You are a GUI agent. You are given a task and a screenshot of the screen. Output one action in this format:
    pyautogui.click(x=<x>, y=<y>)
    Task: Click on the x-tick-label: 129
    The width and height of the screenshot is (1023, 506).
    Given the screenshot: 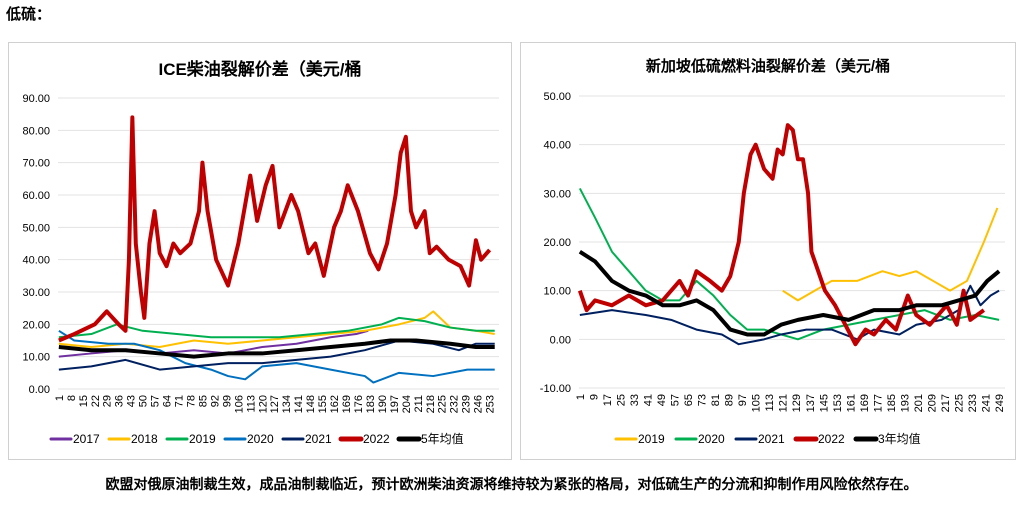 What is the action you would take?
    pyautogui.click(x=797, y=403)
    